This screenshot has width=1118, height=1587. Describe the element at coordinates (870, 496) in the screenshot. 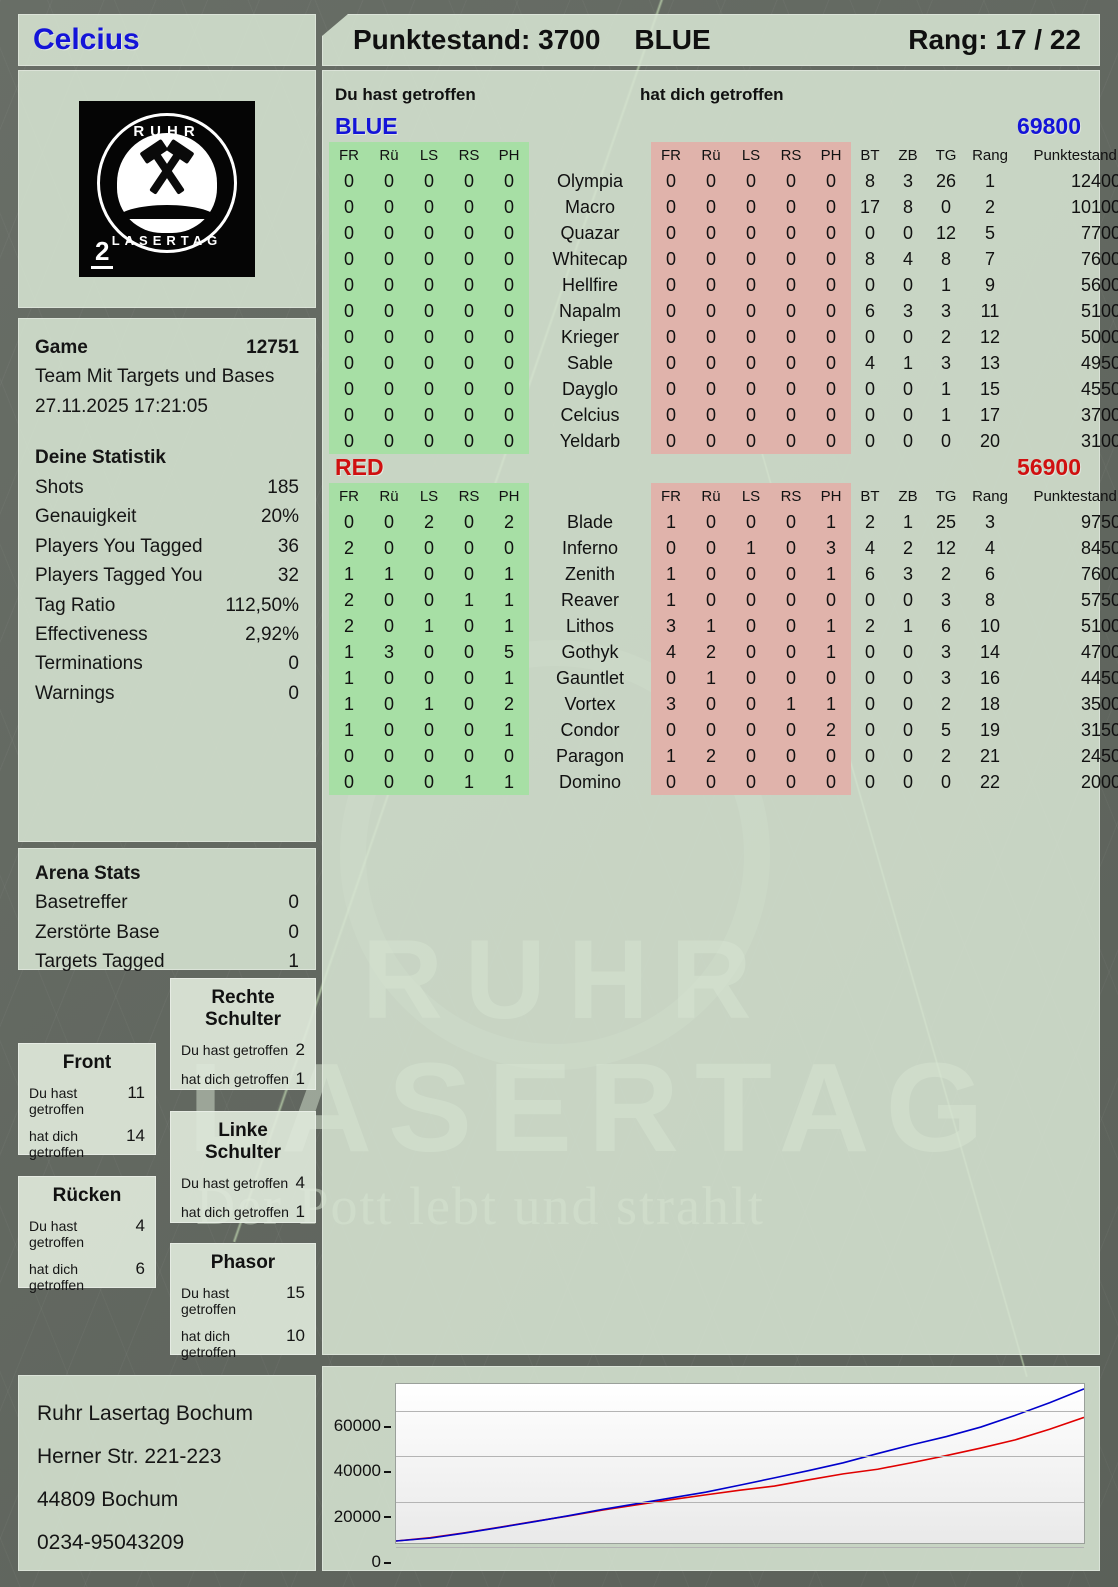

I see `col-header-BT: BT` at that location.